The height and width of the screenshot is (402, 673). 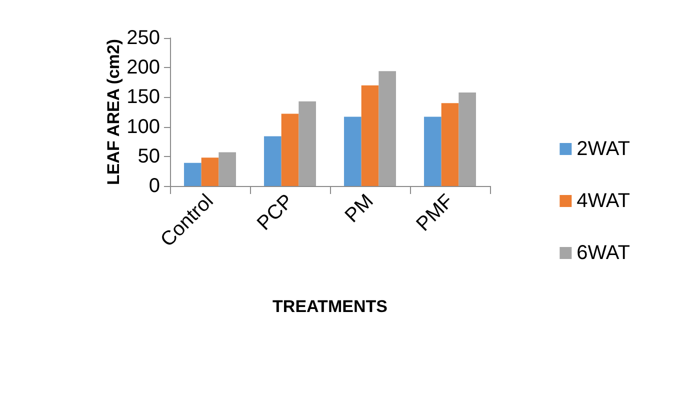 I want to click on y-tick-label: 150, so click(x=143, y=97).